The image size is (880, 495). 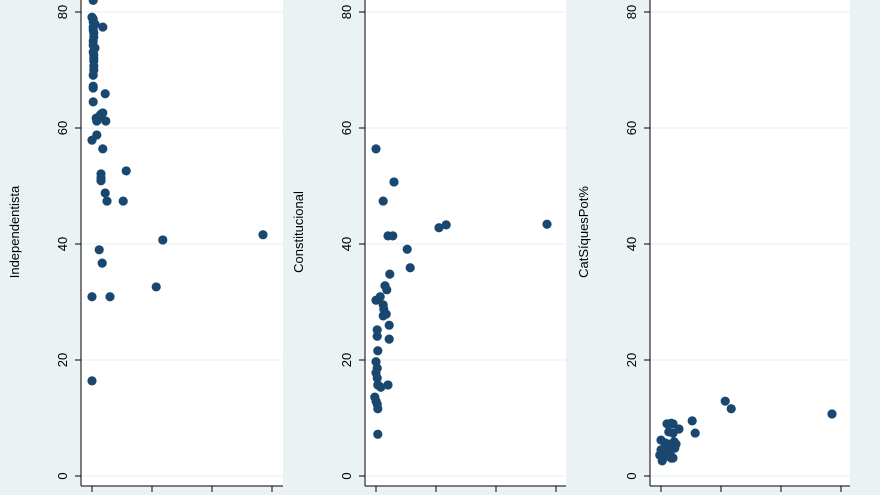 What do you see at coordinates (14, 231) in the screenshot?
I see `y-axis-title: Independentista` at bounding box center [14, 231].